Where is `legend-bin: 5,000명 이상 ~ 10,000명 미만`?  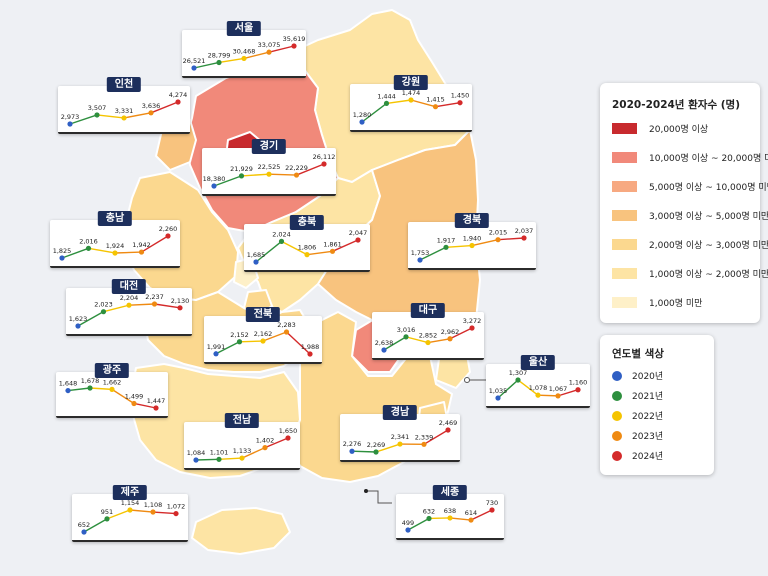
legend-bin: 5,000명 이상 ~ 10,000명 미만 is located at coordinates (690, 186).